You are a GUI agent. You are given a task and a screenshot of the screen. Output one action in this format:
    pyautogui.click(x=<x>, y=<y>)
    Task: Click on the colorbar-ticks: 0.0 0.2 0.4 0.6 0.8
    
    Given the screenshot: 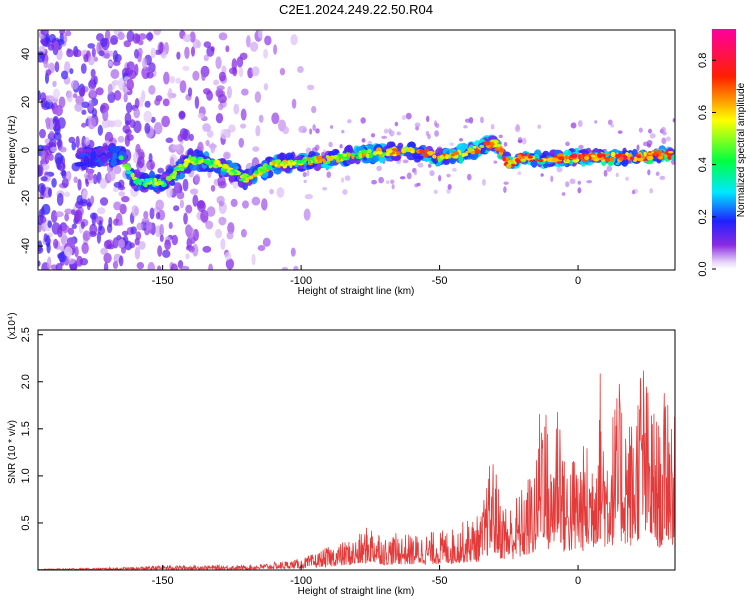 What is the action you would take?
    pyautogui.click(x=706, y=165)
    